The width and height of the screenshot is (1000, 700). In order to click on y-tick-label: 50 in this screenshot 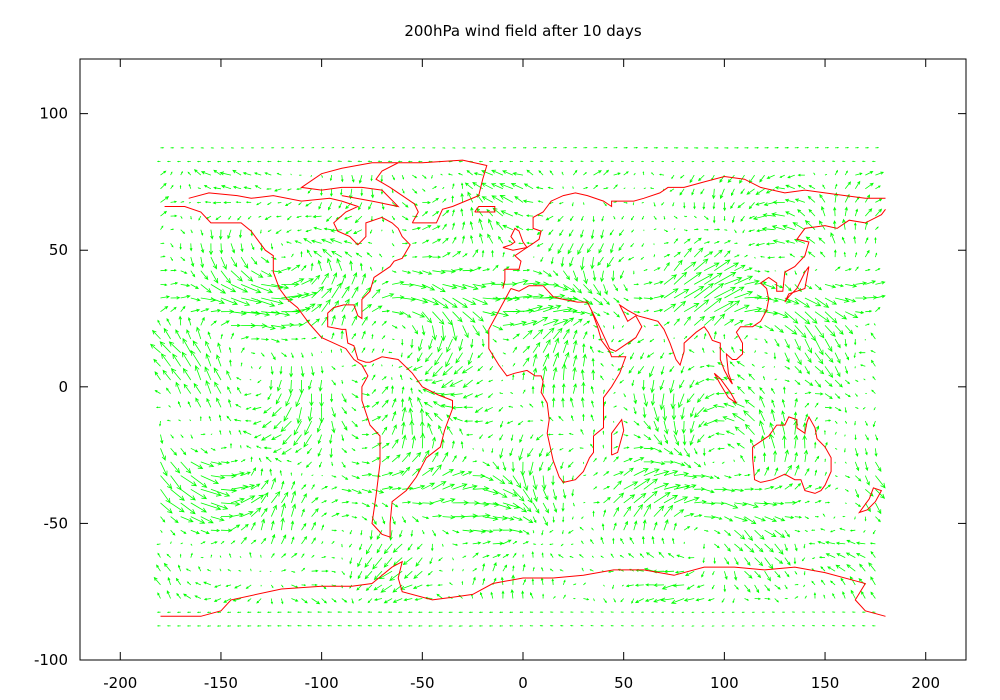, I will do `click(58, 250)`.